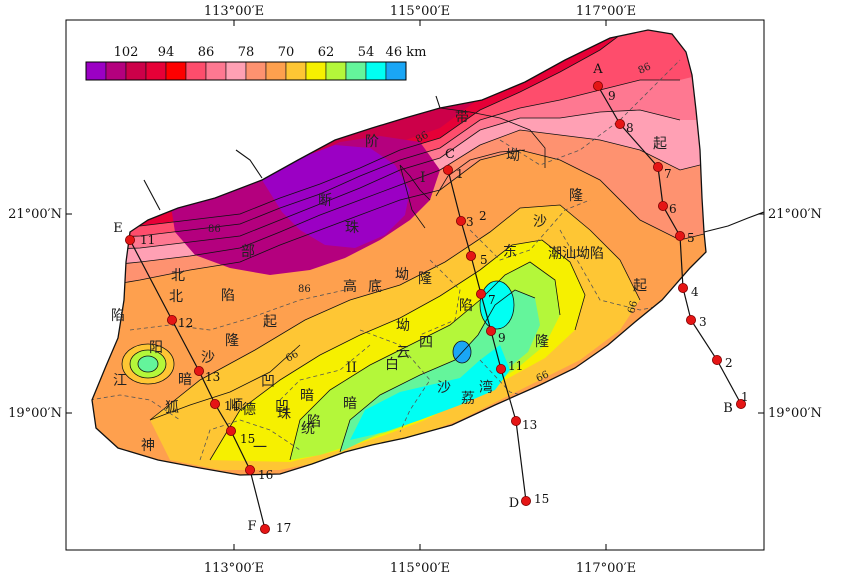 This screenshot has width=842, height=582. What do you see at coordinates (462, 118) in the screenshot?
I see `region-label: 带` at bounding box center [462, 118].